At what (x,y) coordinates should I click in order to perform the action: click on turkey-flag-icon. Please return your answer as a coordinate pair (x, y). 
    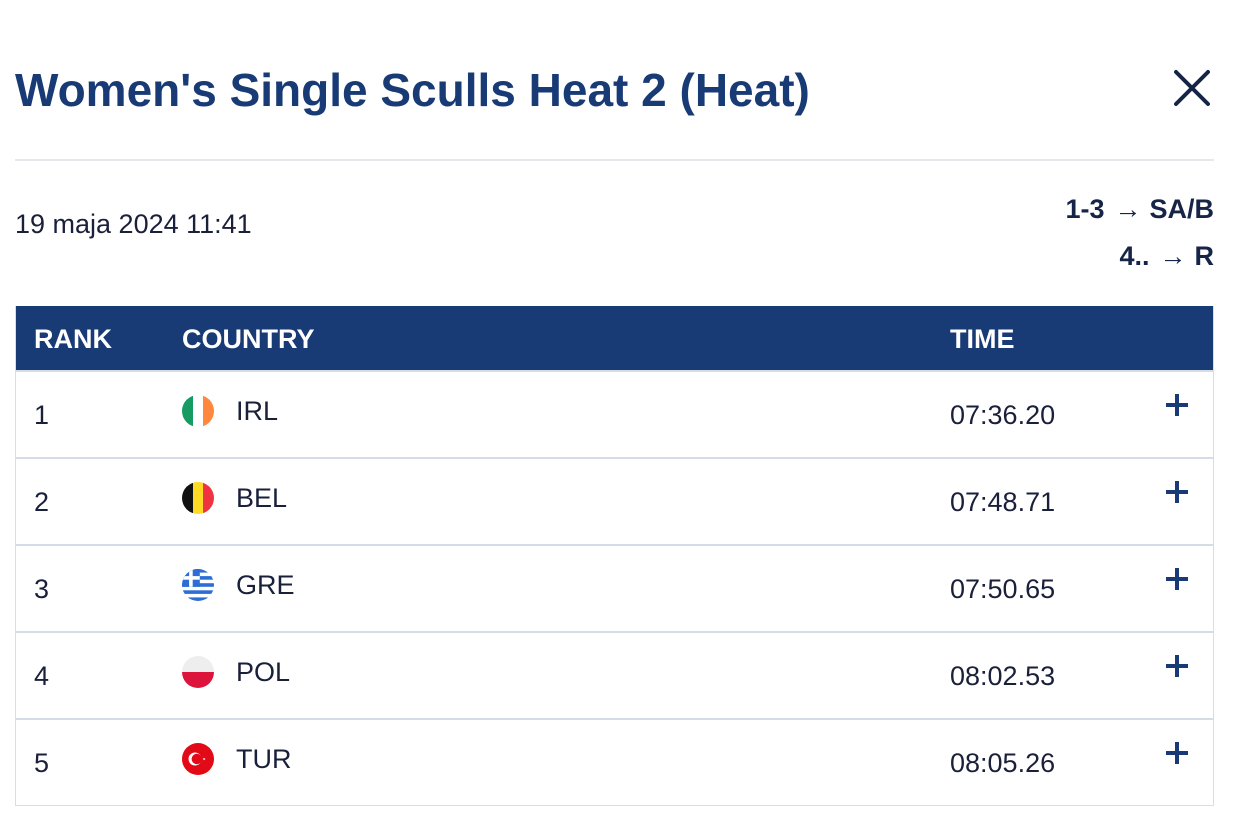
    Looking at the image, I should click on (198, 759).